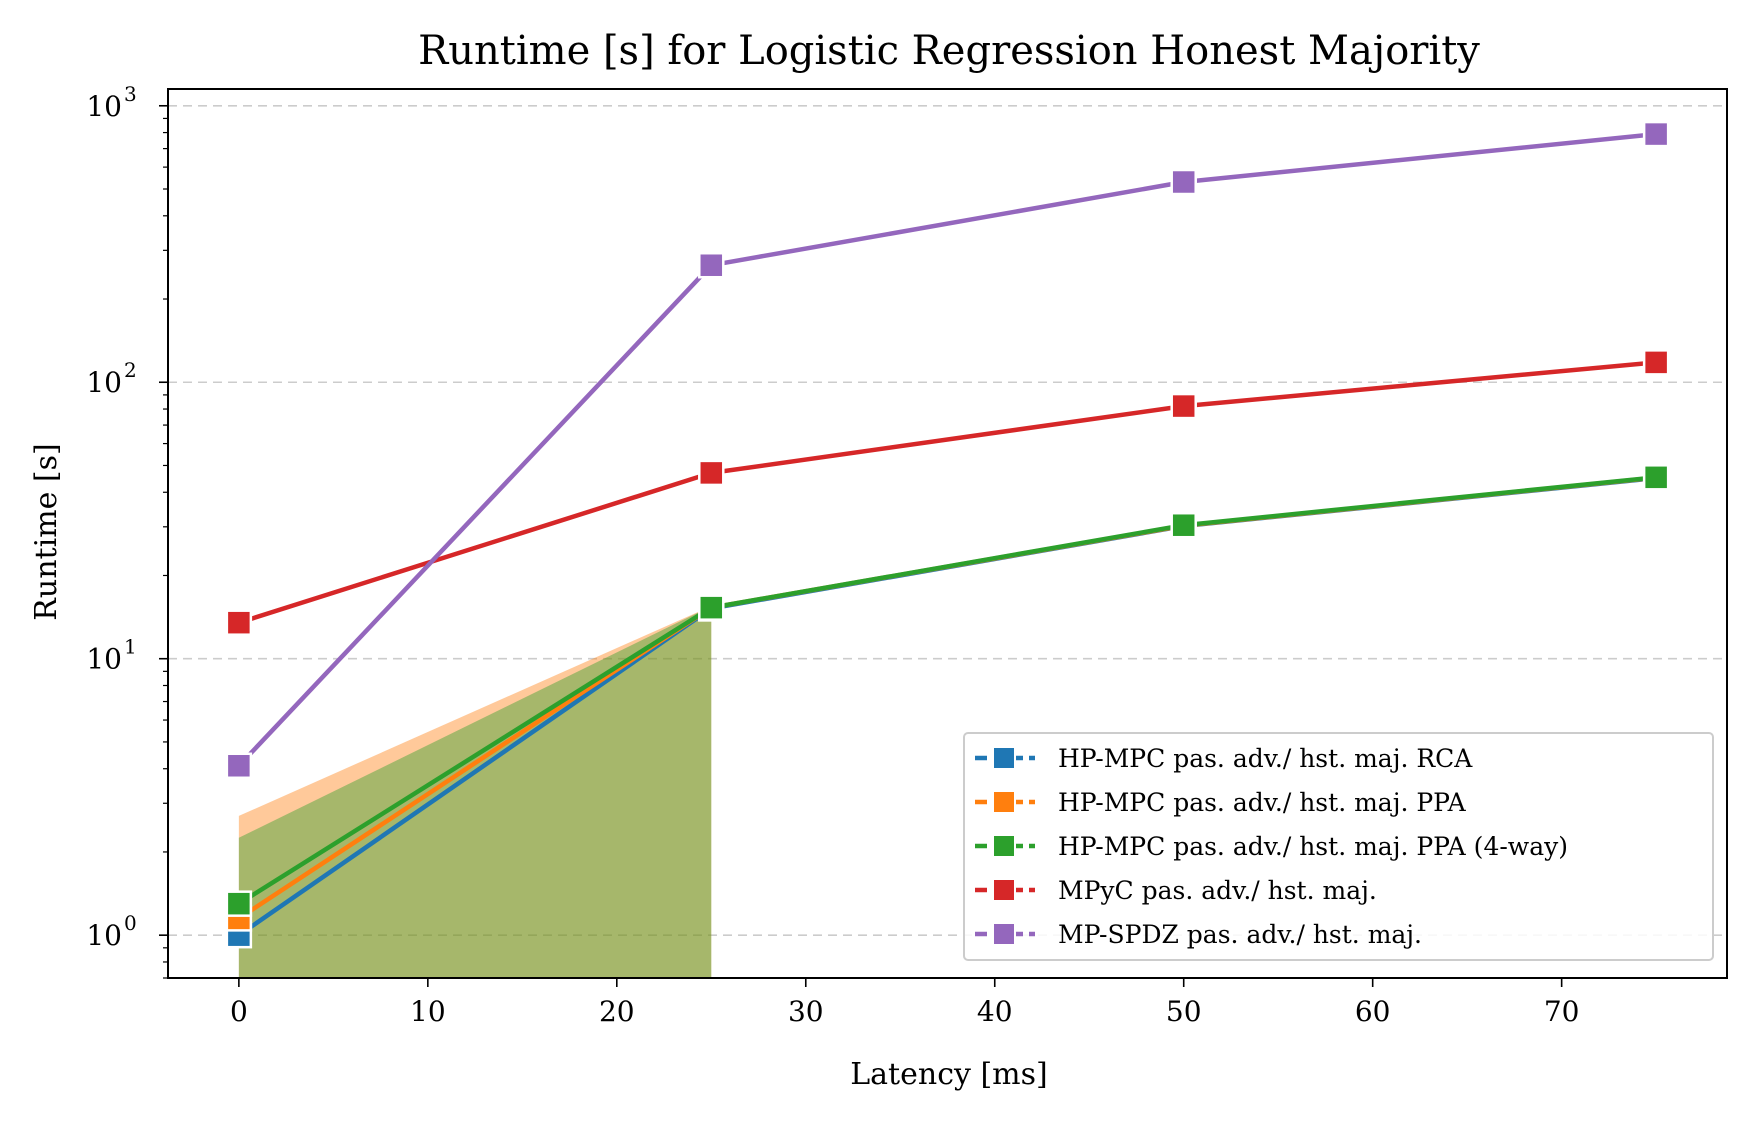 This screenshot has width=1752, height=1123. I want to click on x-axis-label: Latency [ms], so click(948, 1074).